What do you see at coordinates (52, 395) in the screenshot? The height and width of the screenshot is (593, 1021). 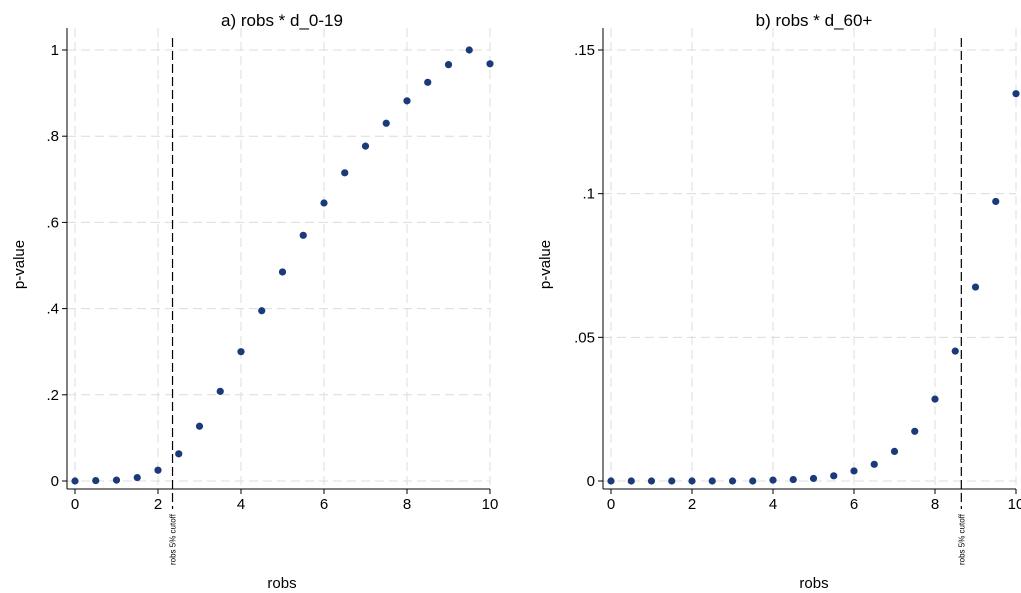 I see `y-tick-label: .2` at bounding box center [52, 395].